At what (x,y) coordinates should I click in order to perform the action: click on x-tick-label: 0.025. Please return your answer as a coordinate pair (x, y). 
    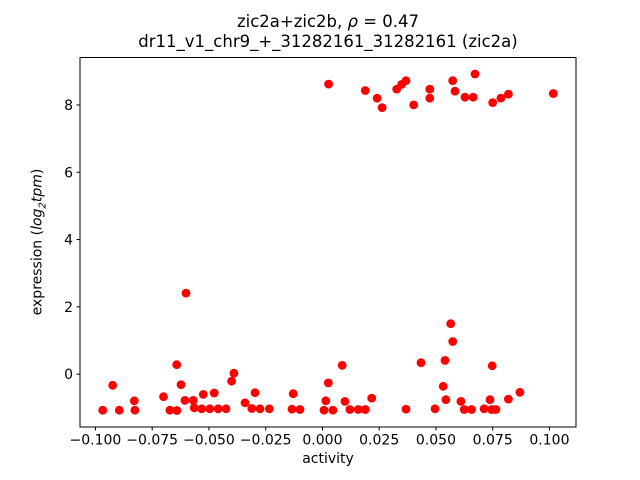
    Looking at the image, I should click on (379, 441).